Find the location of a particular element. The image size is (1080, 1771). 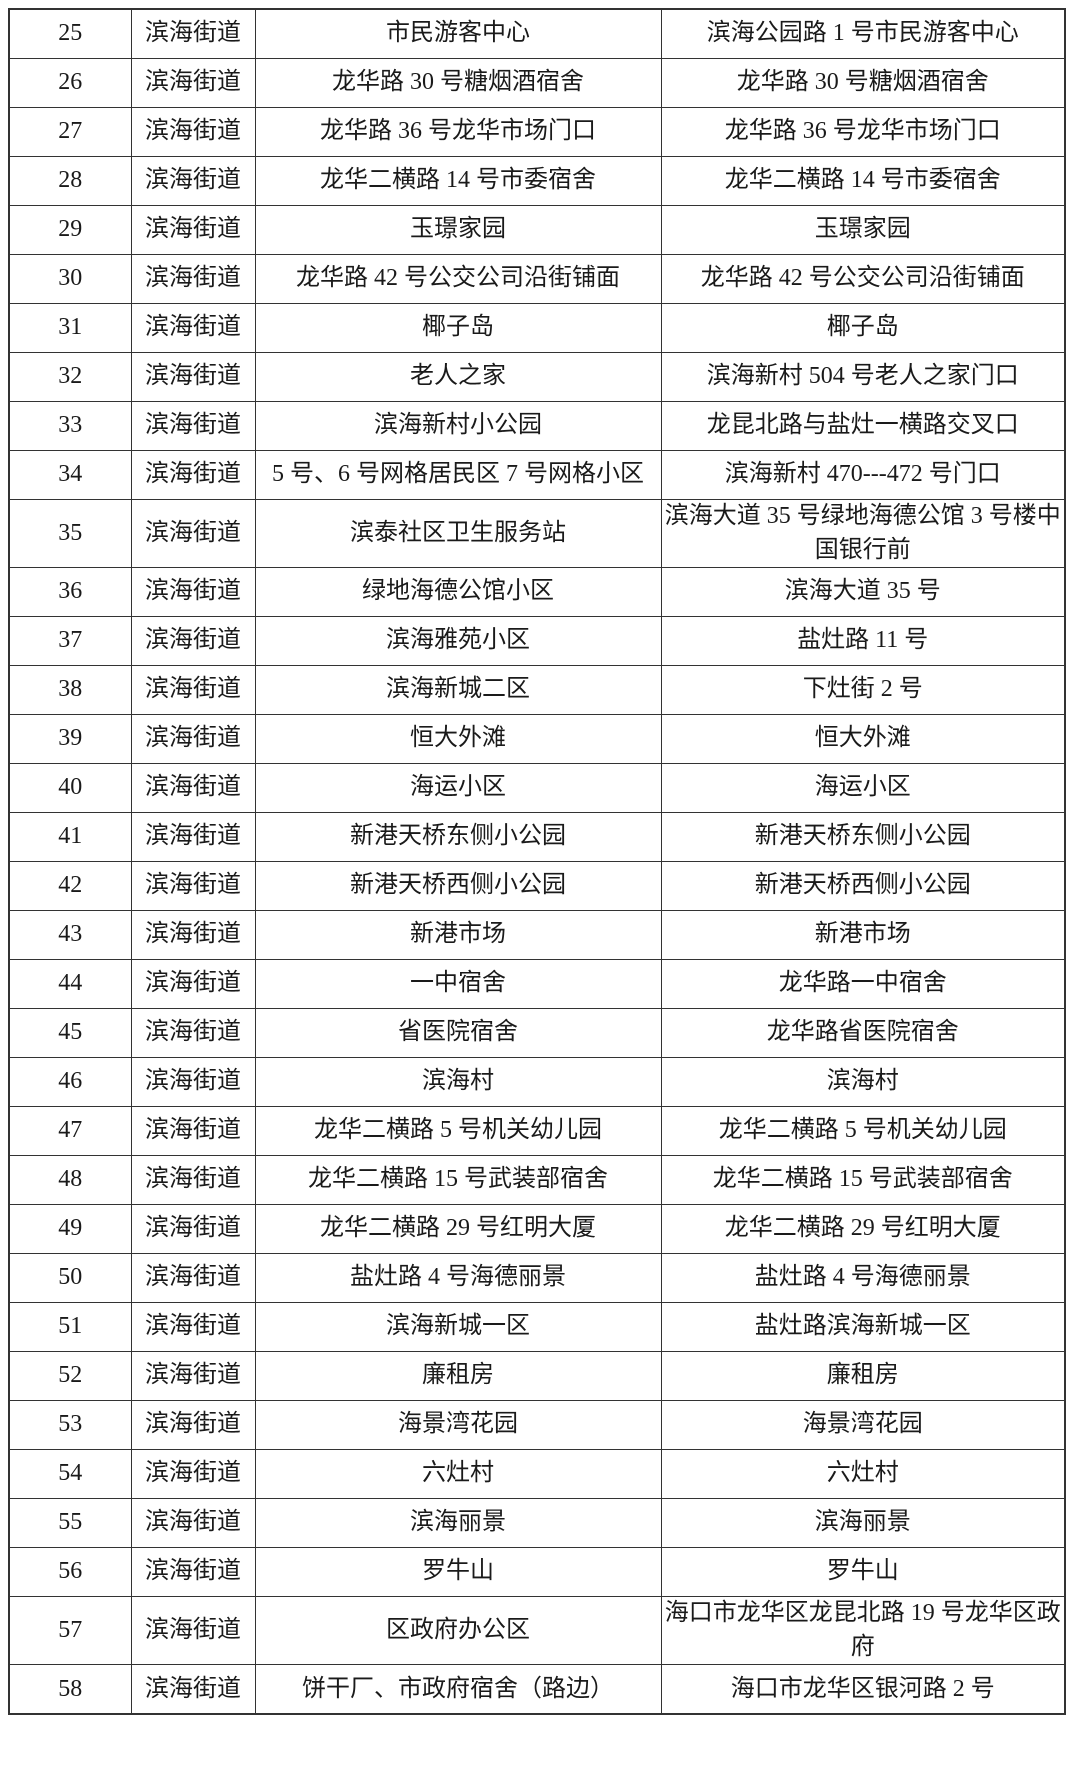

table-row: 30 滨海街道 龙华路 42 号公交公司沿街铺面 龙华路 42 号公交公司沿街铺面 is located at coordinates (537, 279).